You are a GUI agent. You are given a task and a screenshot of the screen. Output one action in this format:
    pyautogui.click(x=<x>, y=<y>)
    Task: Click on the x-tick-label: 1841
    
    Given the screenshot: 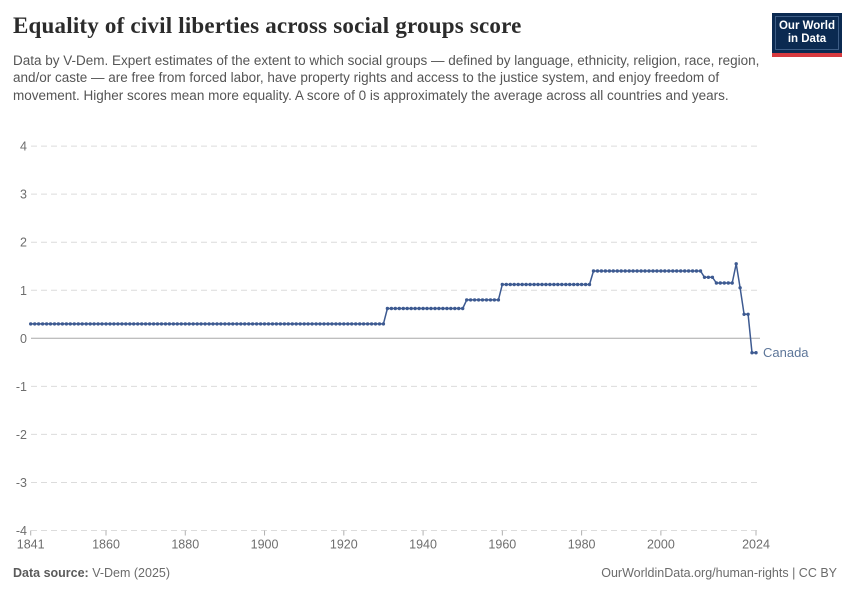 What is the action you would take?
    pyautogui.click(x=31, y=545)
    